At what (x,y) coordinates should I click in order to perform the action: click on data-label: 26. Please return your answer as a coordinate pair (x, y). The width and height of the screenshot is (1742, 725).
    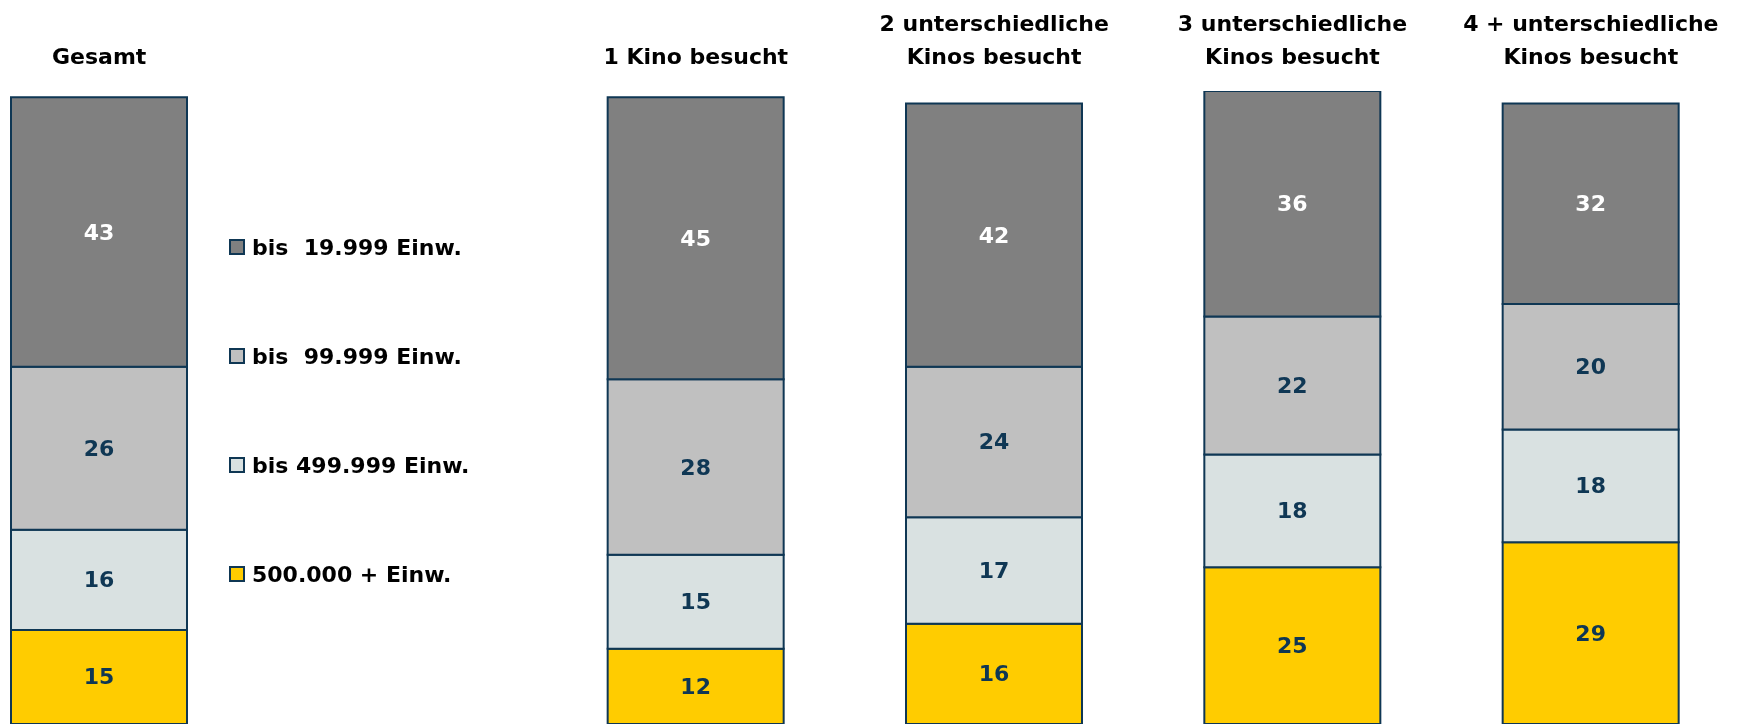
    Looking at the image, I should click on (99, 448).